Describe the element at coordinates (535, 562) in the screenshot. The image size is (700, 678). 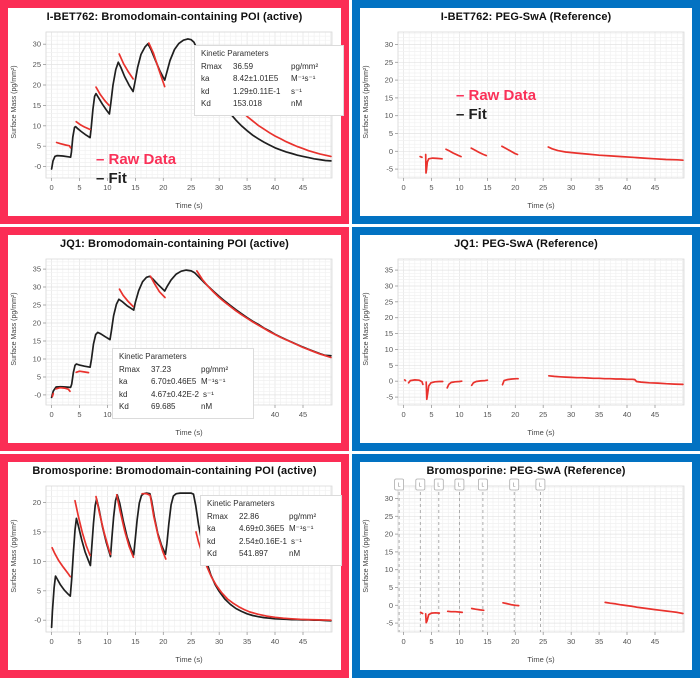
I see `sensorgram-chart: 0 5 10 15 20 25 30 35 40 45 -5 0 5 10 15 20 25 30 L L L L L L L` at that location.